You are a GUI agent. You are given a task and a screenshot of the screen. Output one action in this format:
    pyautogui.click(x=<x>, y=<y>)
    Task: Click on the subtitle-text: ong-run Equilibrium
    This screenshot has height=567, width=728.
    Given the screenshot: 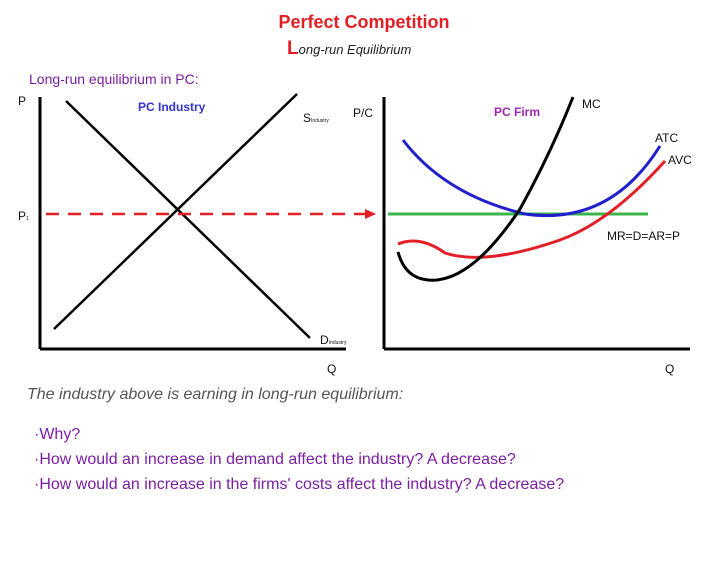 What is the action you would take?
    pyautogui.click(x=355, y=49)
    